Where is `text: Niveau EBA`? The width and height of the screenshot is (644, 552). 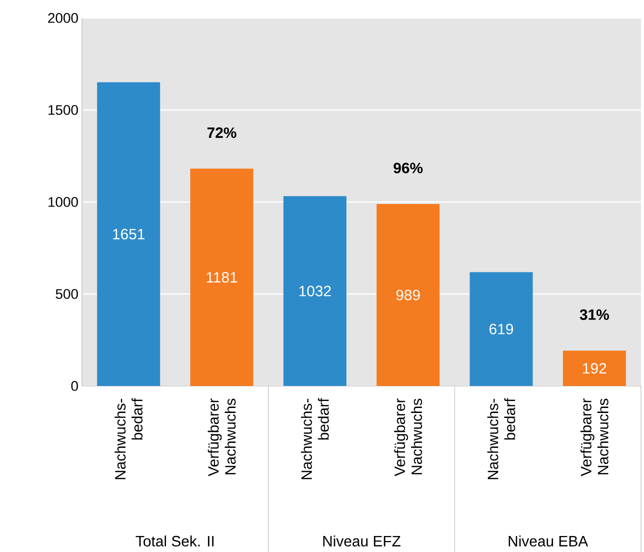
text: Niveau EBA is located at coordinates (548, 541).